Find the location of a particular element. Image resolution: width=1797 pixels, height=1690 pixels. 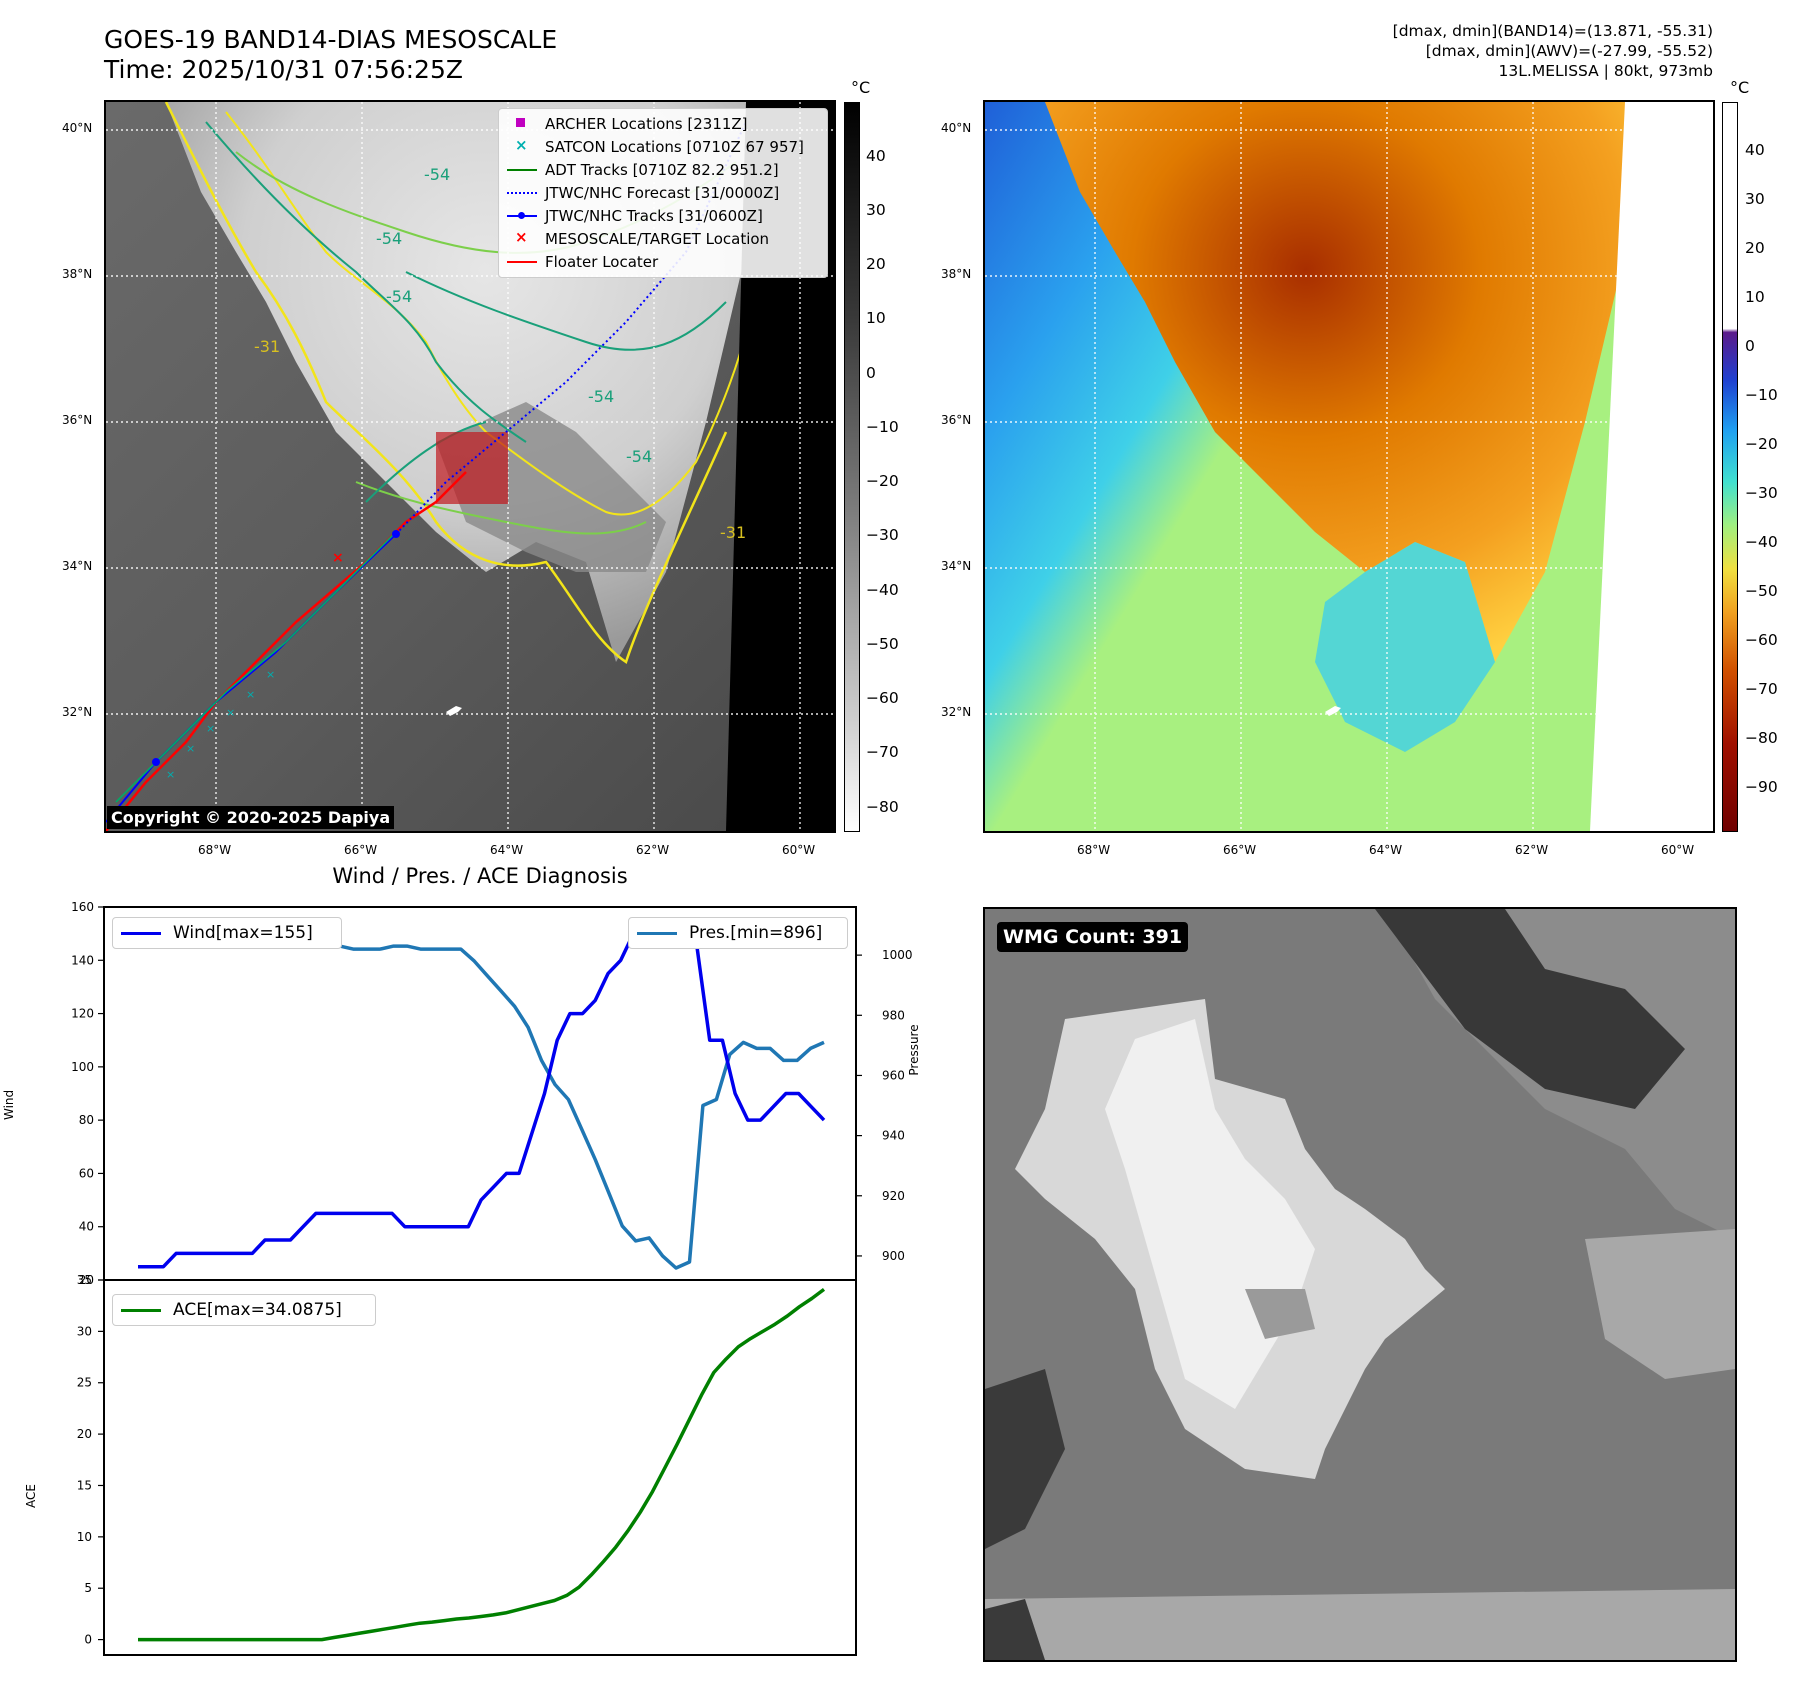

ace-tick-label: 5 is located at coordinates (88, 1588).